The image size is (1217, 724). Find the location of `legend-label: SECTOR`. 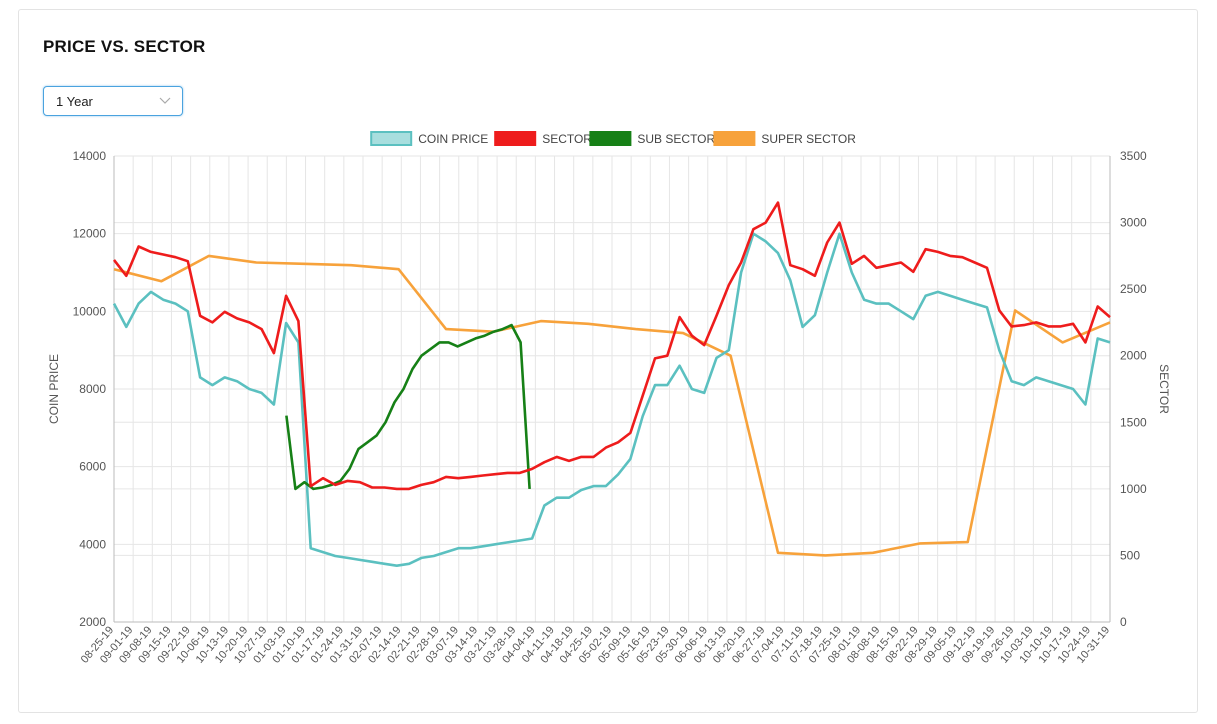

legend-label: SECTOR is located at coordinates (567, 139).